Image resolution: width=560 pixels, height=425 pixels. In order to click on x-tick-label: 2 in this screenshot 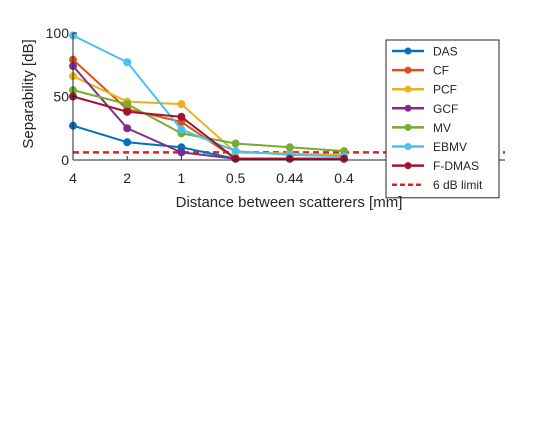, I will do `click(127, 178)`.